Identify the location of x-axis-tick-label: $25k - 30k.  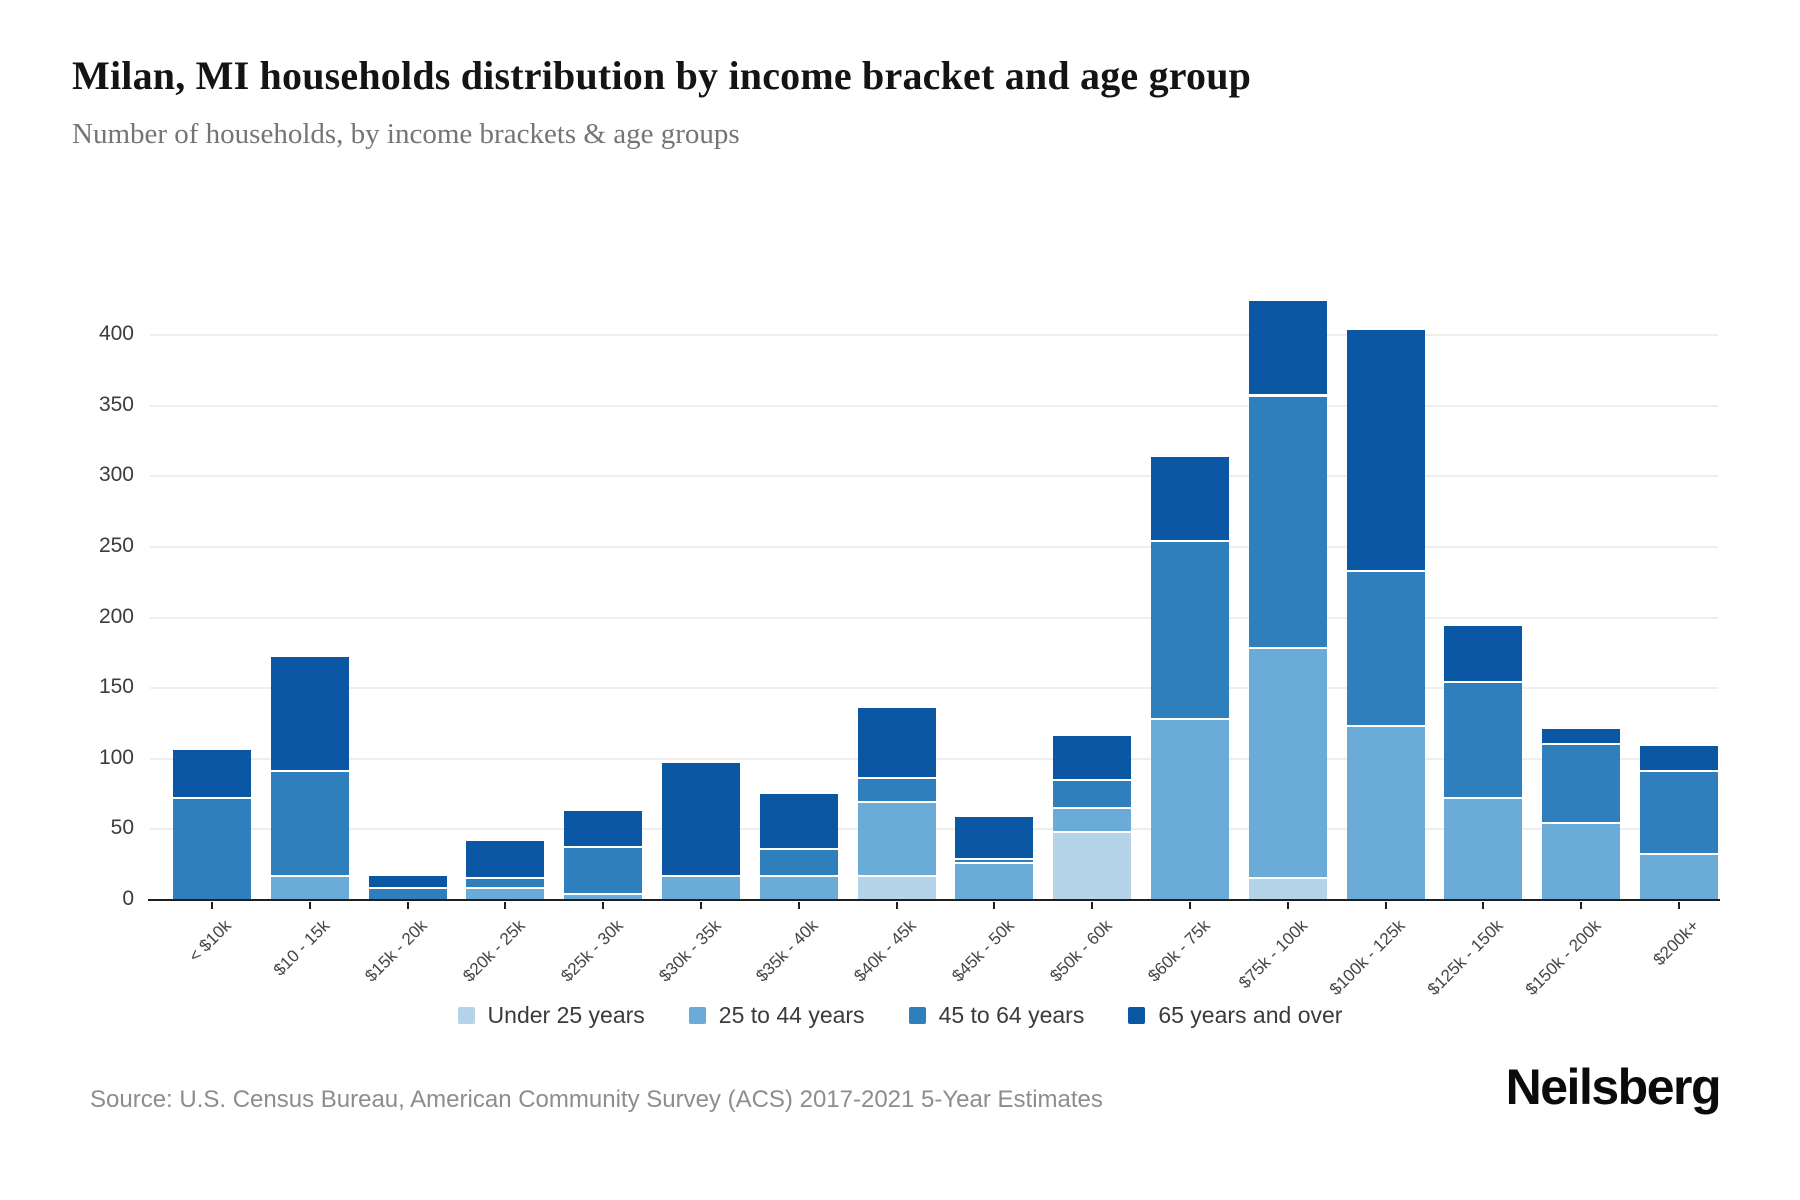
(592, 951).